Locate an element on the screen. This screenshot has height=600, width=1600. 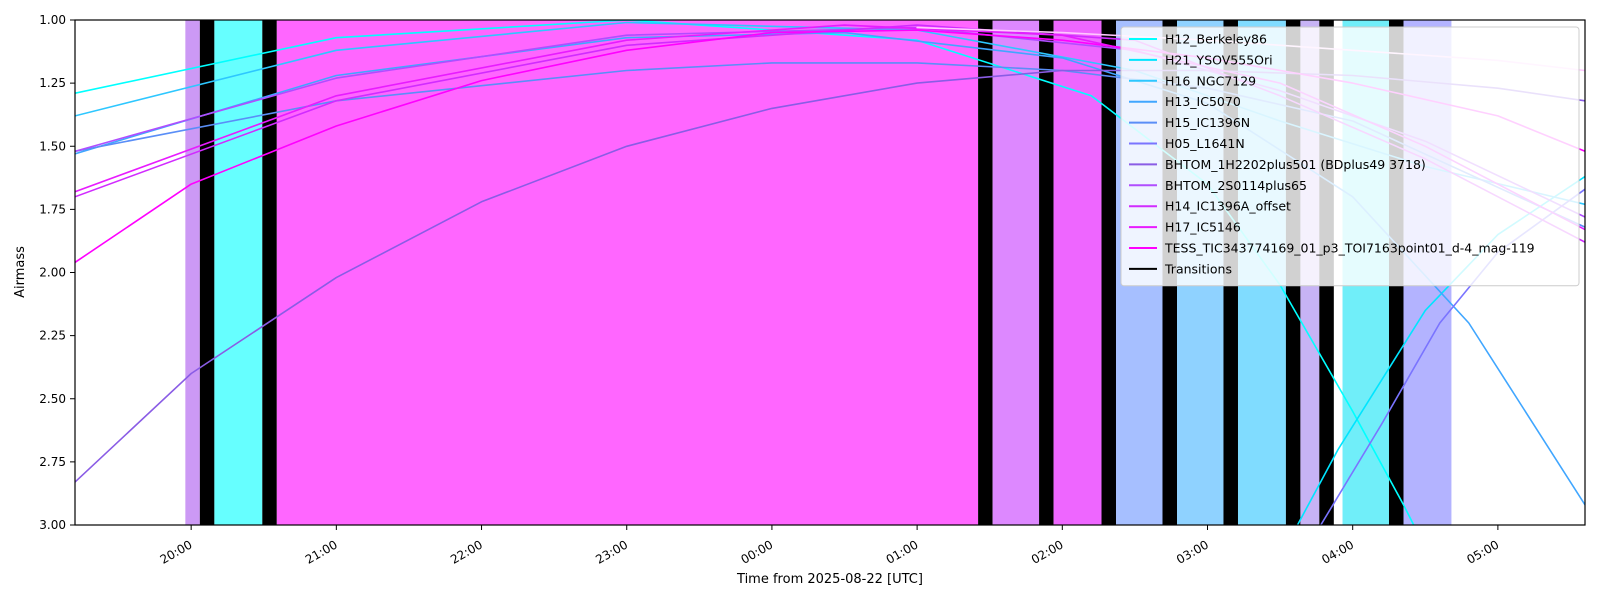
x-tick-label: 05:00 is located at coordinates (1482, 551).